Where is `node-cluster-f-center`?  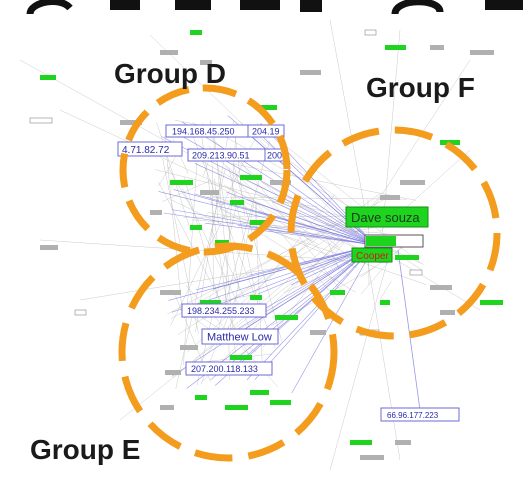
node-cluster-f-center is located at coordinates (394, 241).